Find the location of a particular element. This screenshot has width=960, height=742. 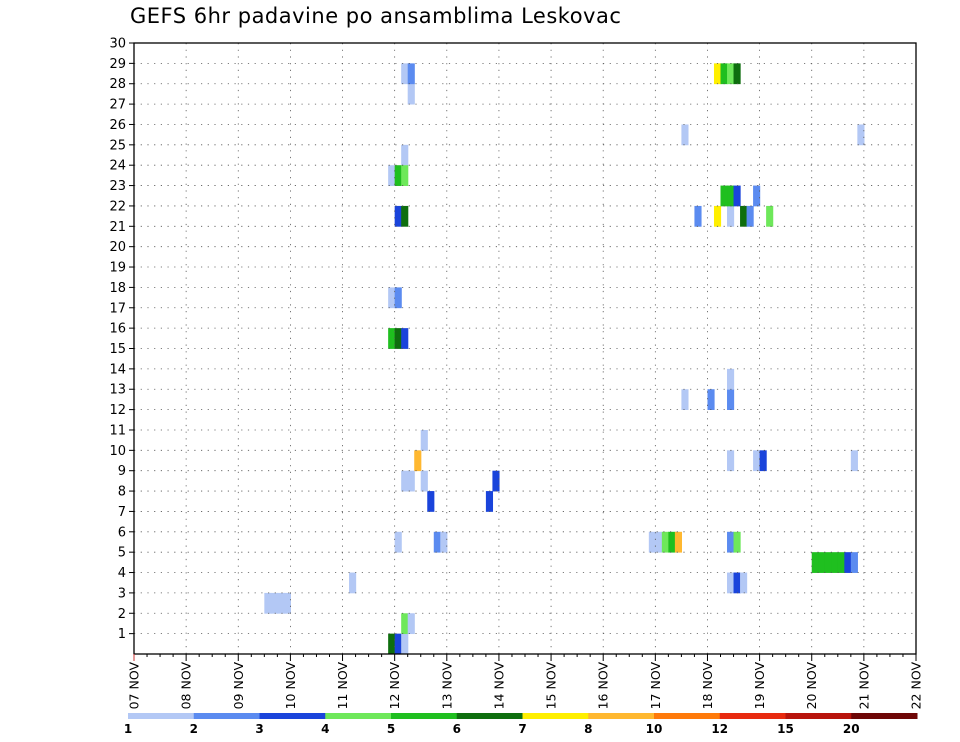

x-tick-label: 16 NOV is located at coordinates (603, 686).